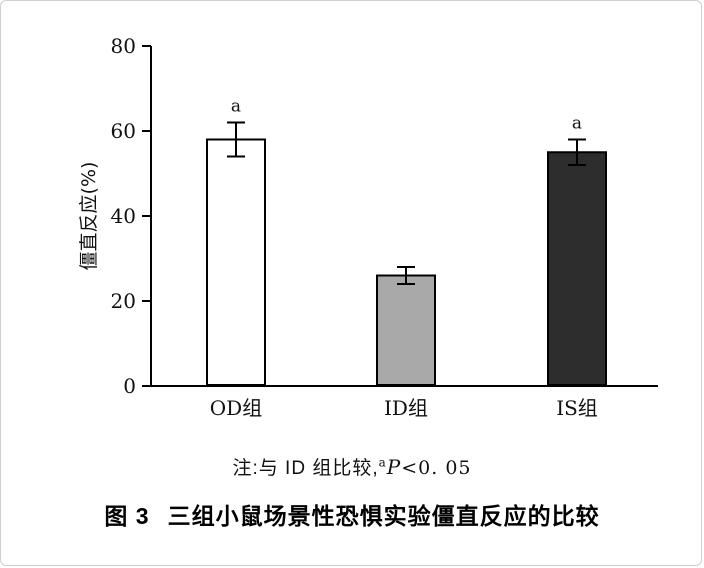 The height and width of the screenshot is (568, 704). What do you see at coordinates (406, 330) in the screenshot?
I see `bar-ID组` at bounding box center [406, 330].